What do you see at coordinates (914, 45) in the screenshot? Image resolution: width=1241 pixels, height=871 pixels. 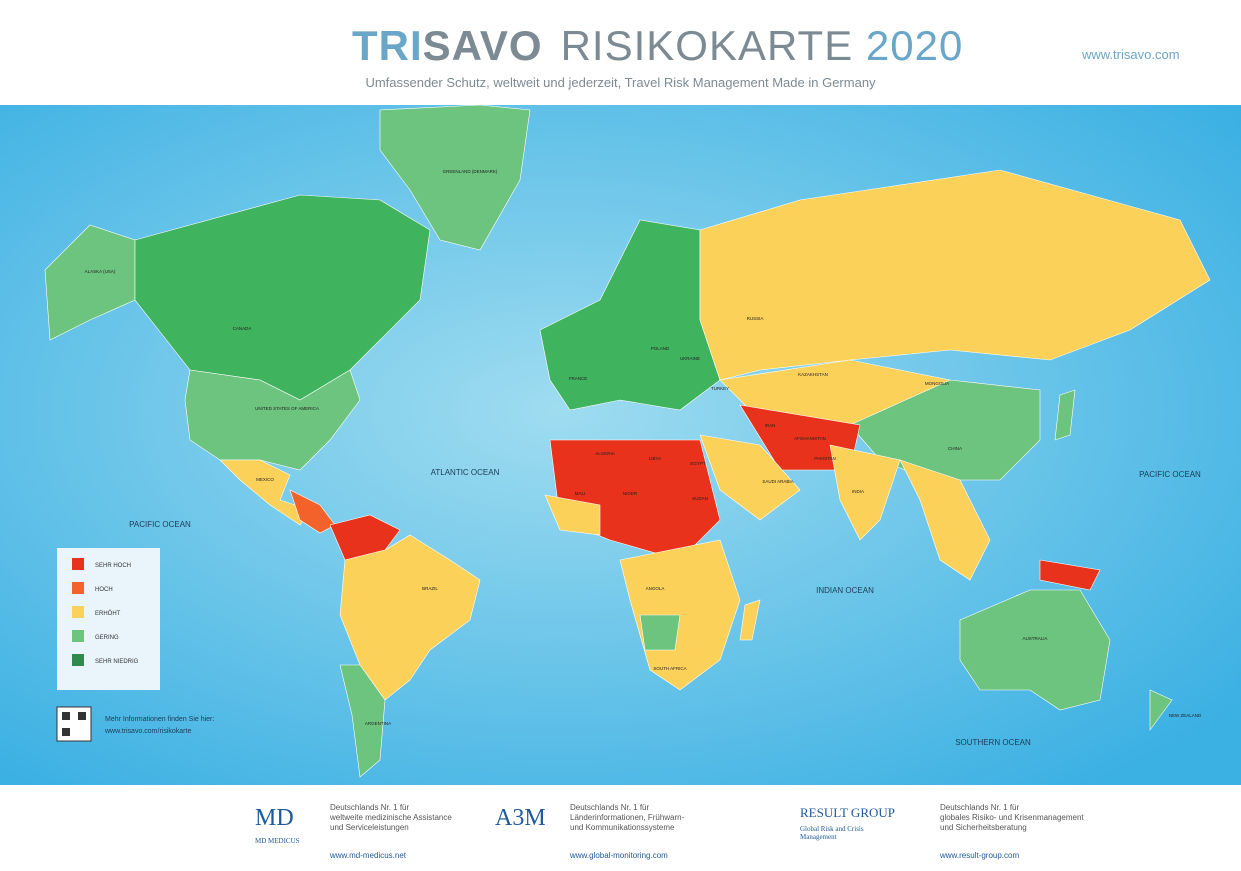 I see `year: 2020` at bounding box center [914, 45].